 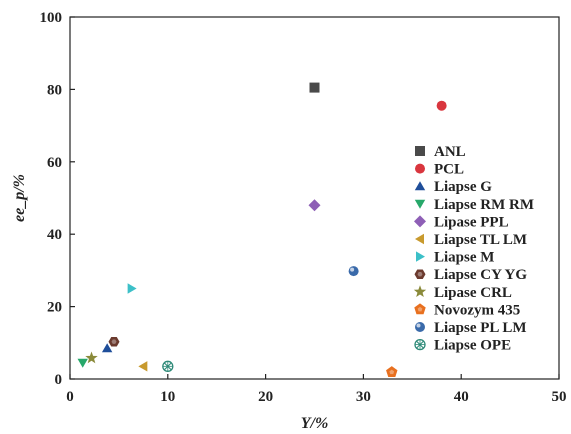 What do you see at coordinates (463, 187) in the screenshot?
I see `legend-label: Liapse G` at bounding box center [463, 187].